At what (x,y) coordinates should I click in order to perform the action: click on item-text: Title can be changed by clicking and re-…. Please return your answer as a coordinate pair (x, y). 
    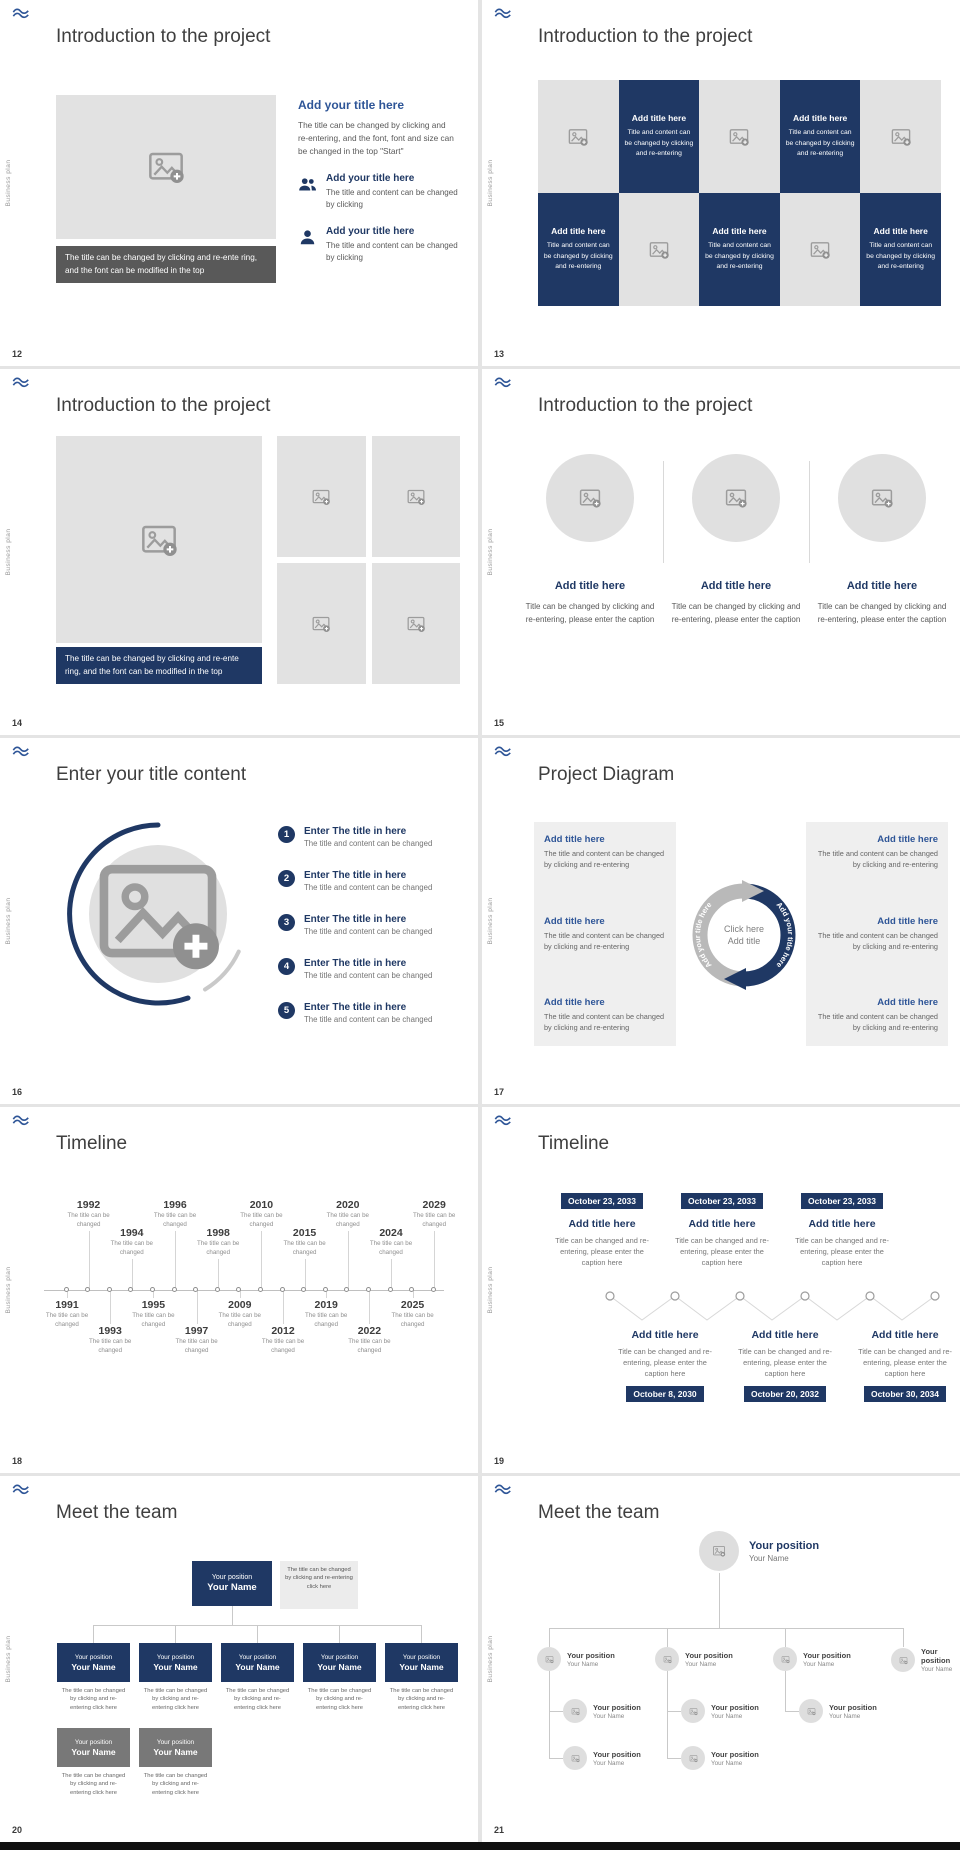
    Looking at the image, I should click on (882, 613).